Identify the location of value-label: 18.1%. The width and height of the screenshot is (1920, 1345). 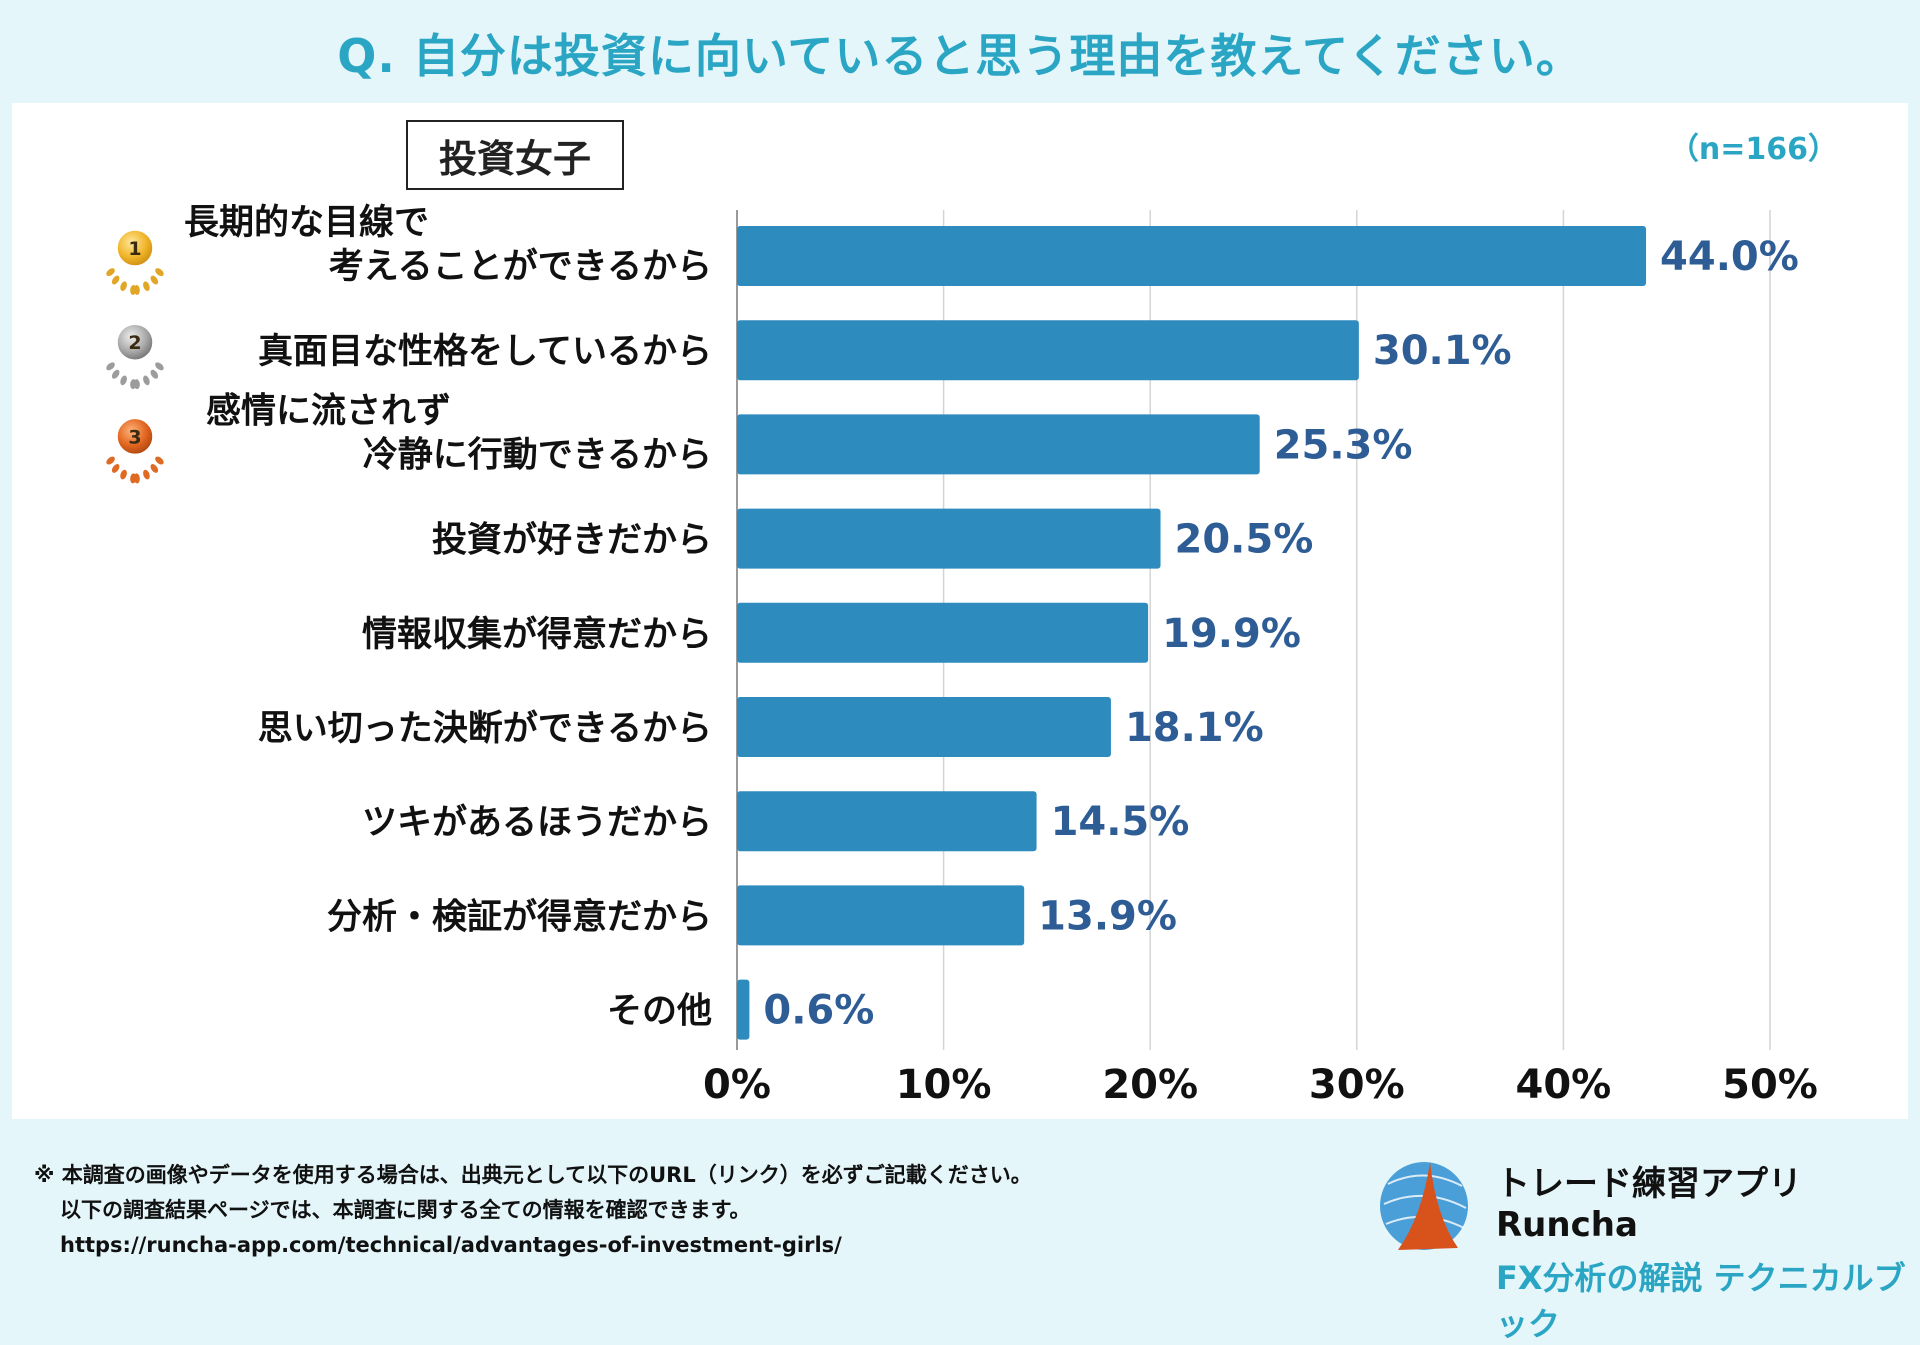
(1194, 728).